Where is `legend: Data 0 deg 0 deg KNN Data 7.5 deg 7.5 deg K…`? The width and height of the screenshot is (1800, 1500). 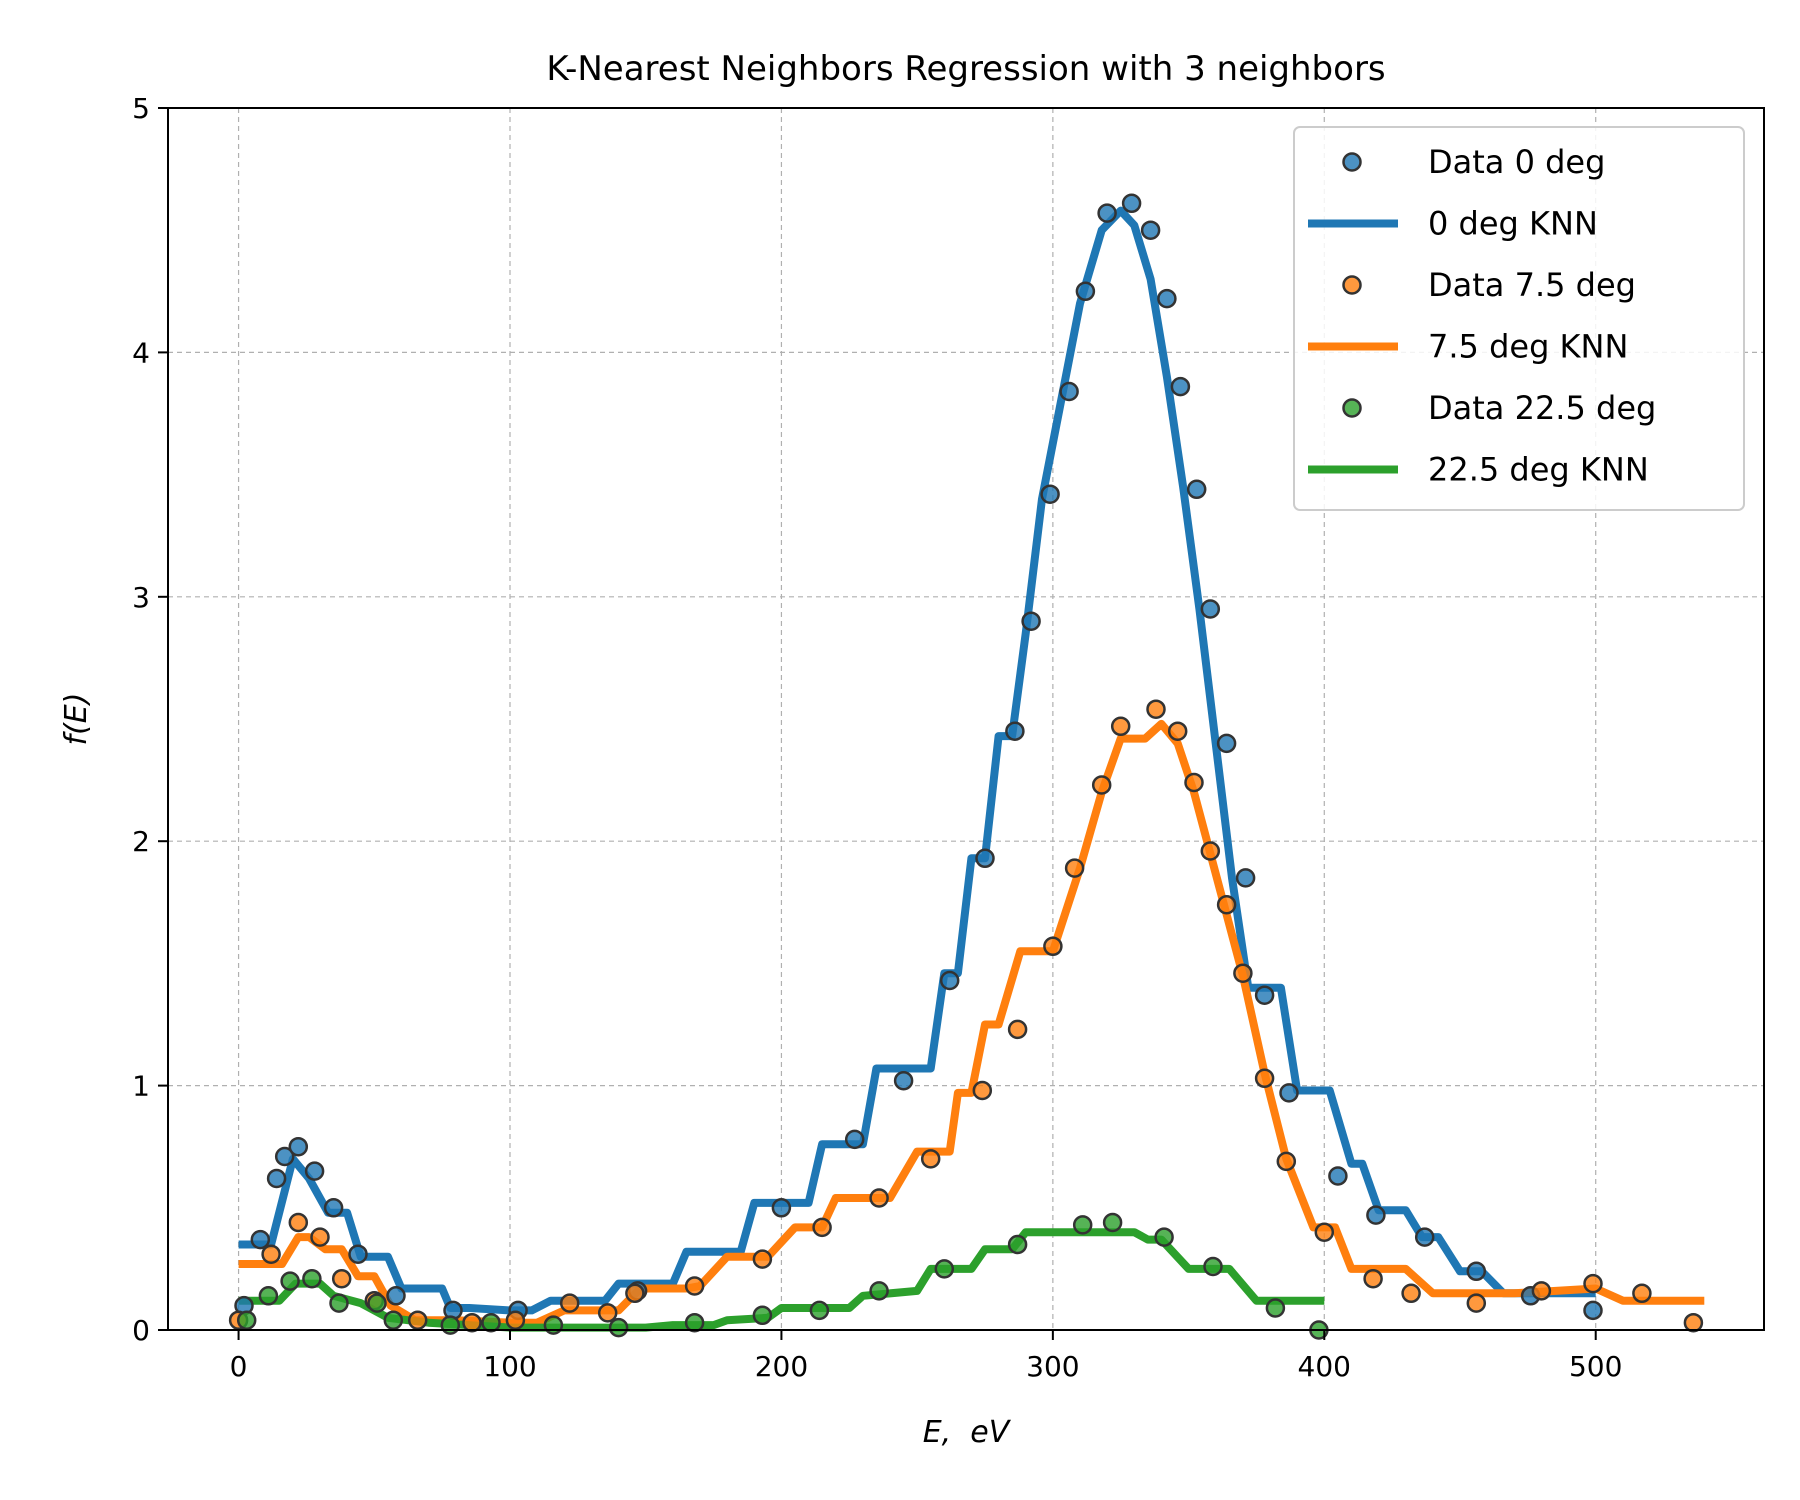 legend: Data 0 deg 0 deg KNN Data 7.5 deg 7.5 deg K… is located at coordinates (1519, 318).